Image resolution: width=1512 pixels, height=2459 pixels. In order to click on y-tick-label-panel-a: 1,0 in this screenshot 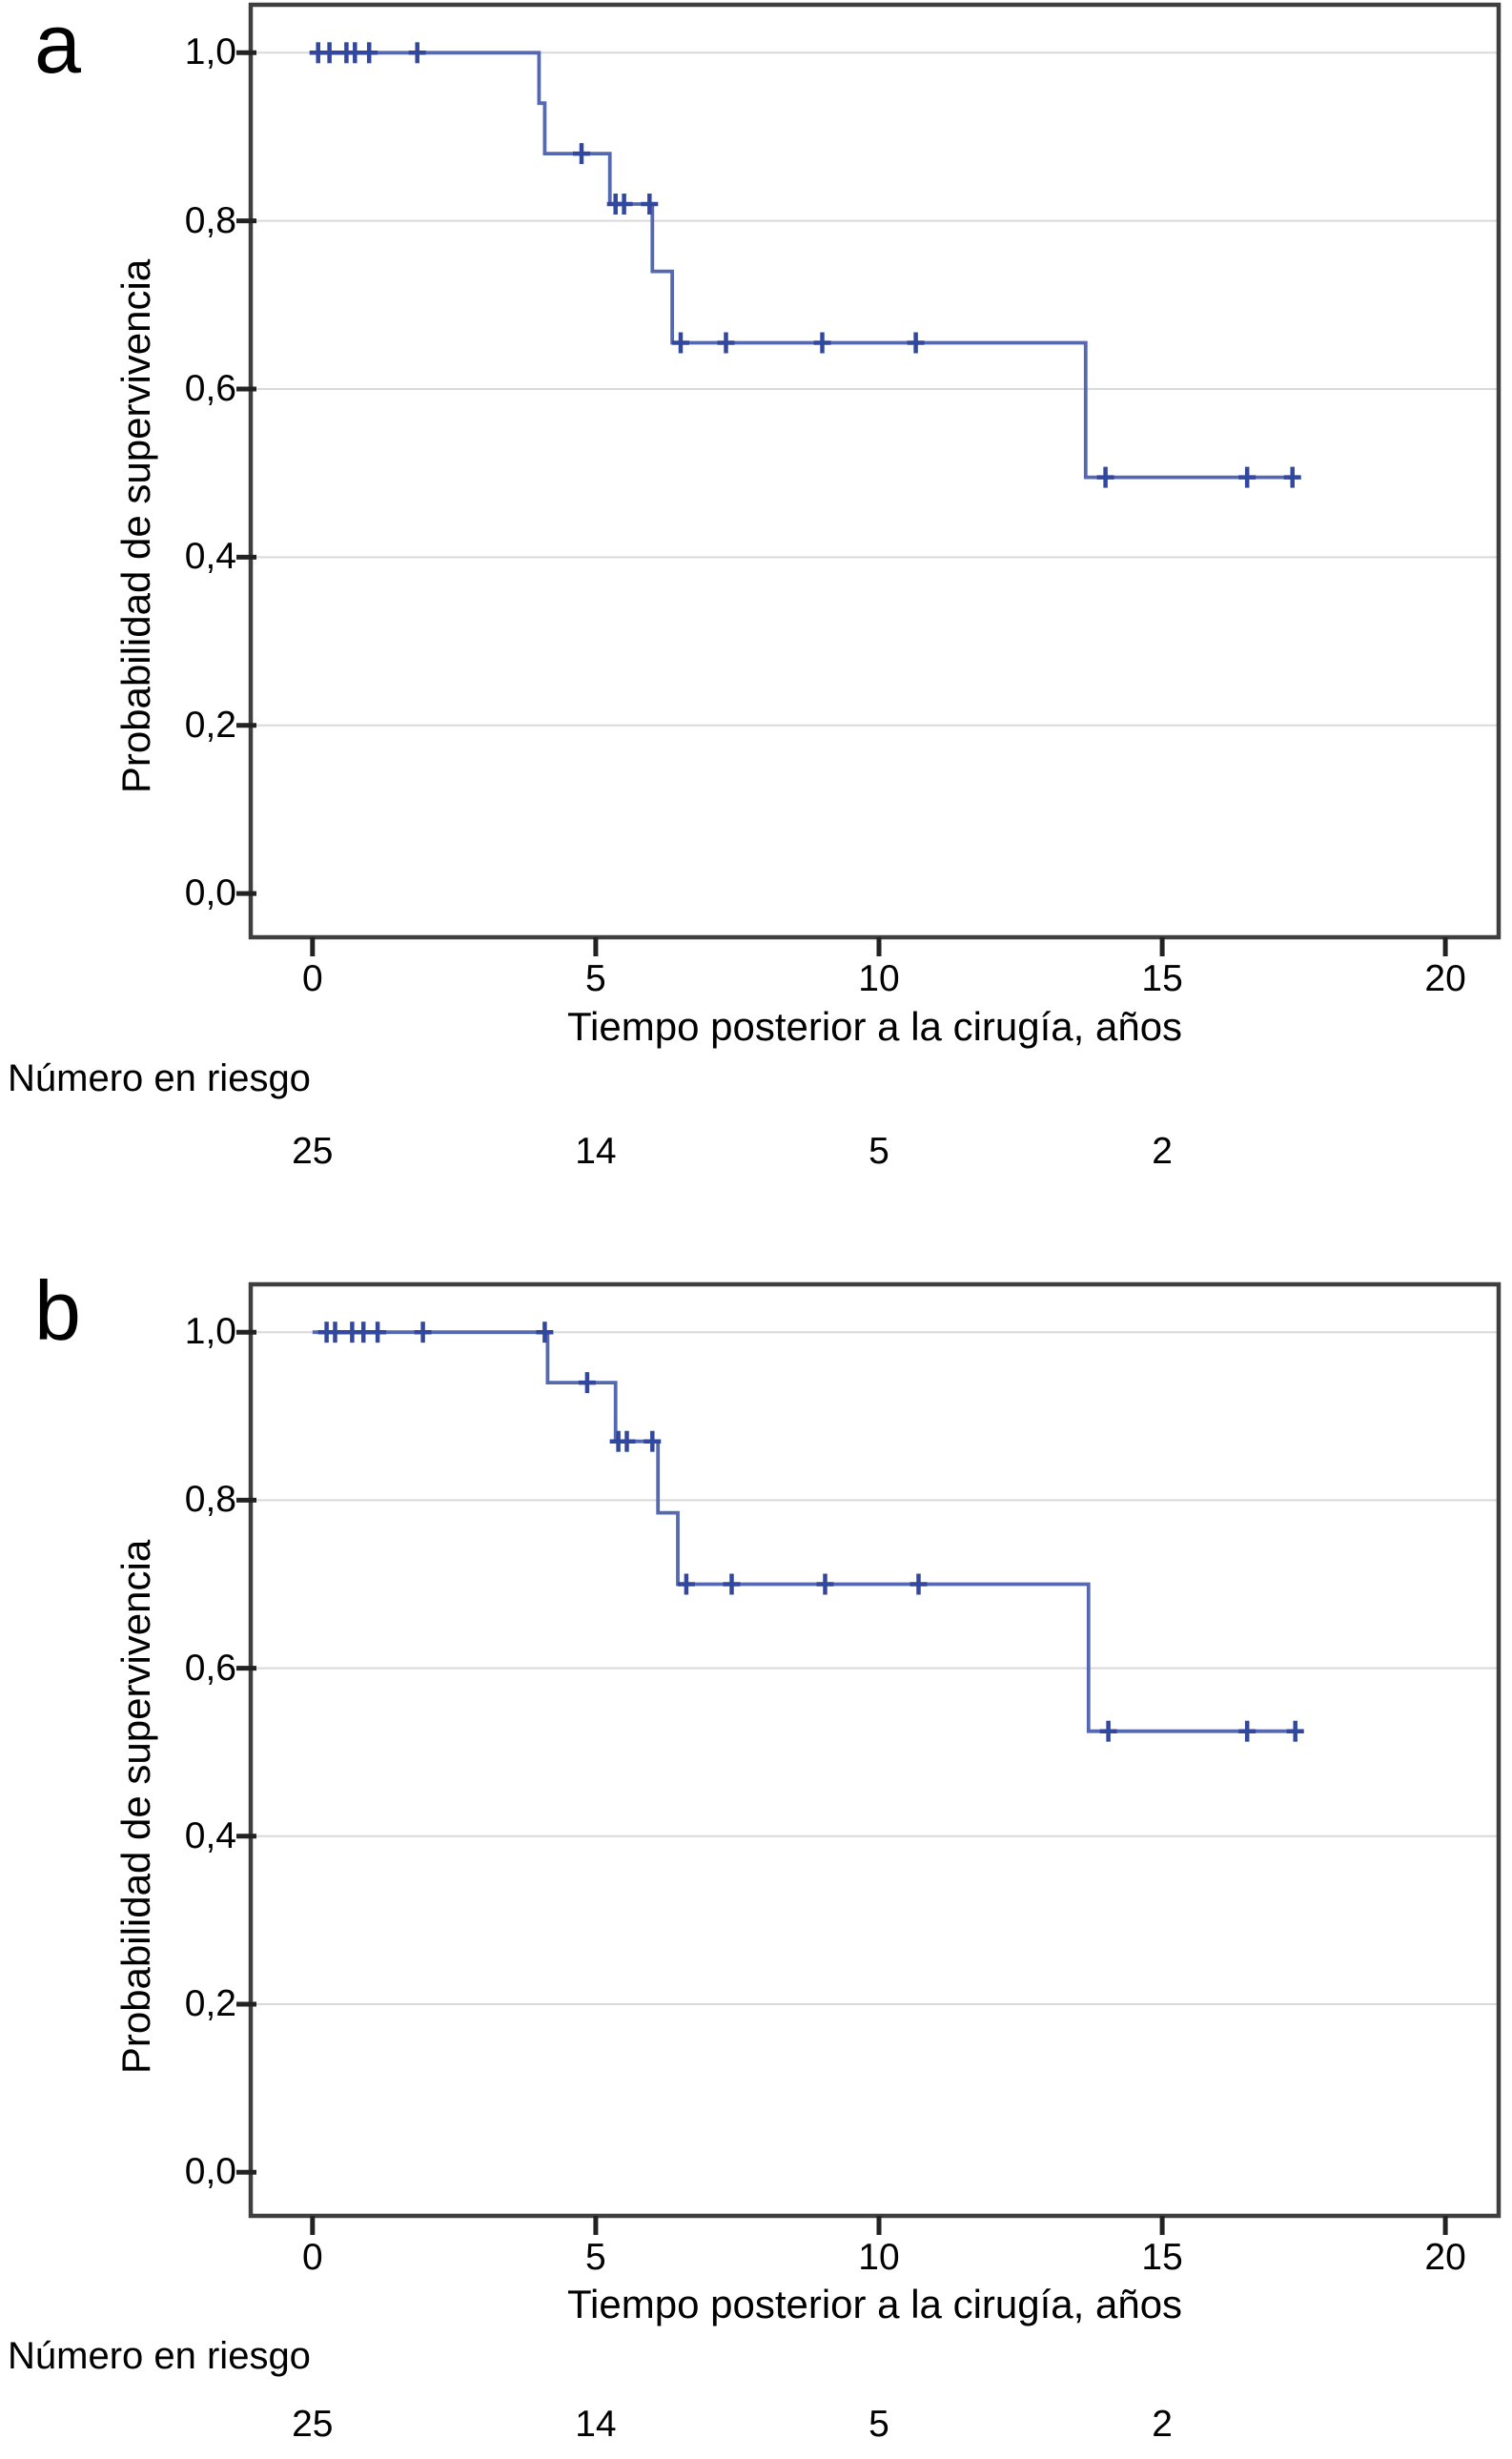, I will do `click(210, 52)`.